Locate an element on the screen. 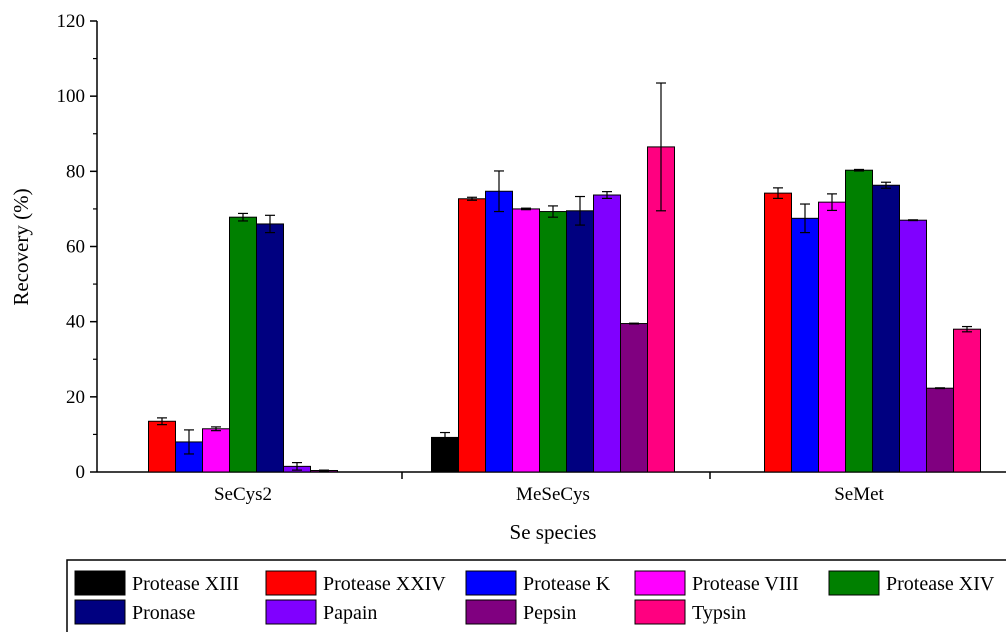 This screenshot has height=632, width=1006. y-tick-label: 20 is located at coordinates (75, 397).